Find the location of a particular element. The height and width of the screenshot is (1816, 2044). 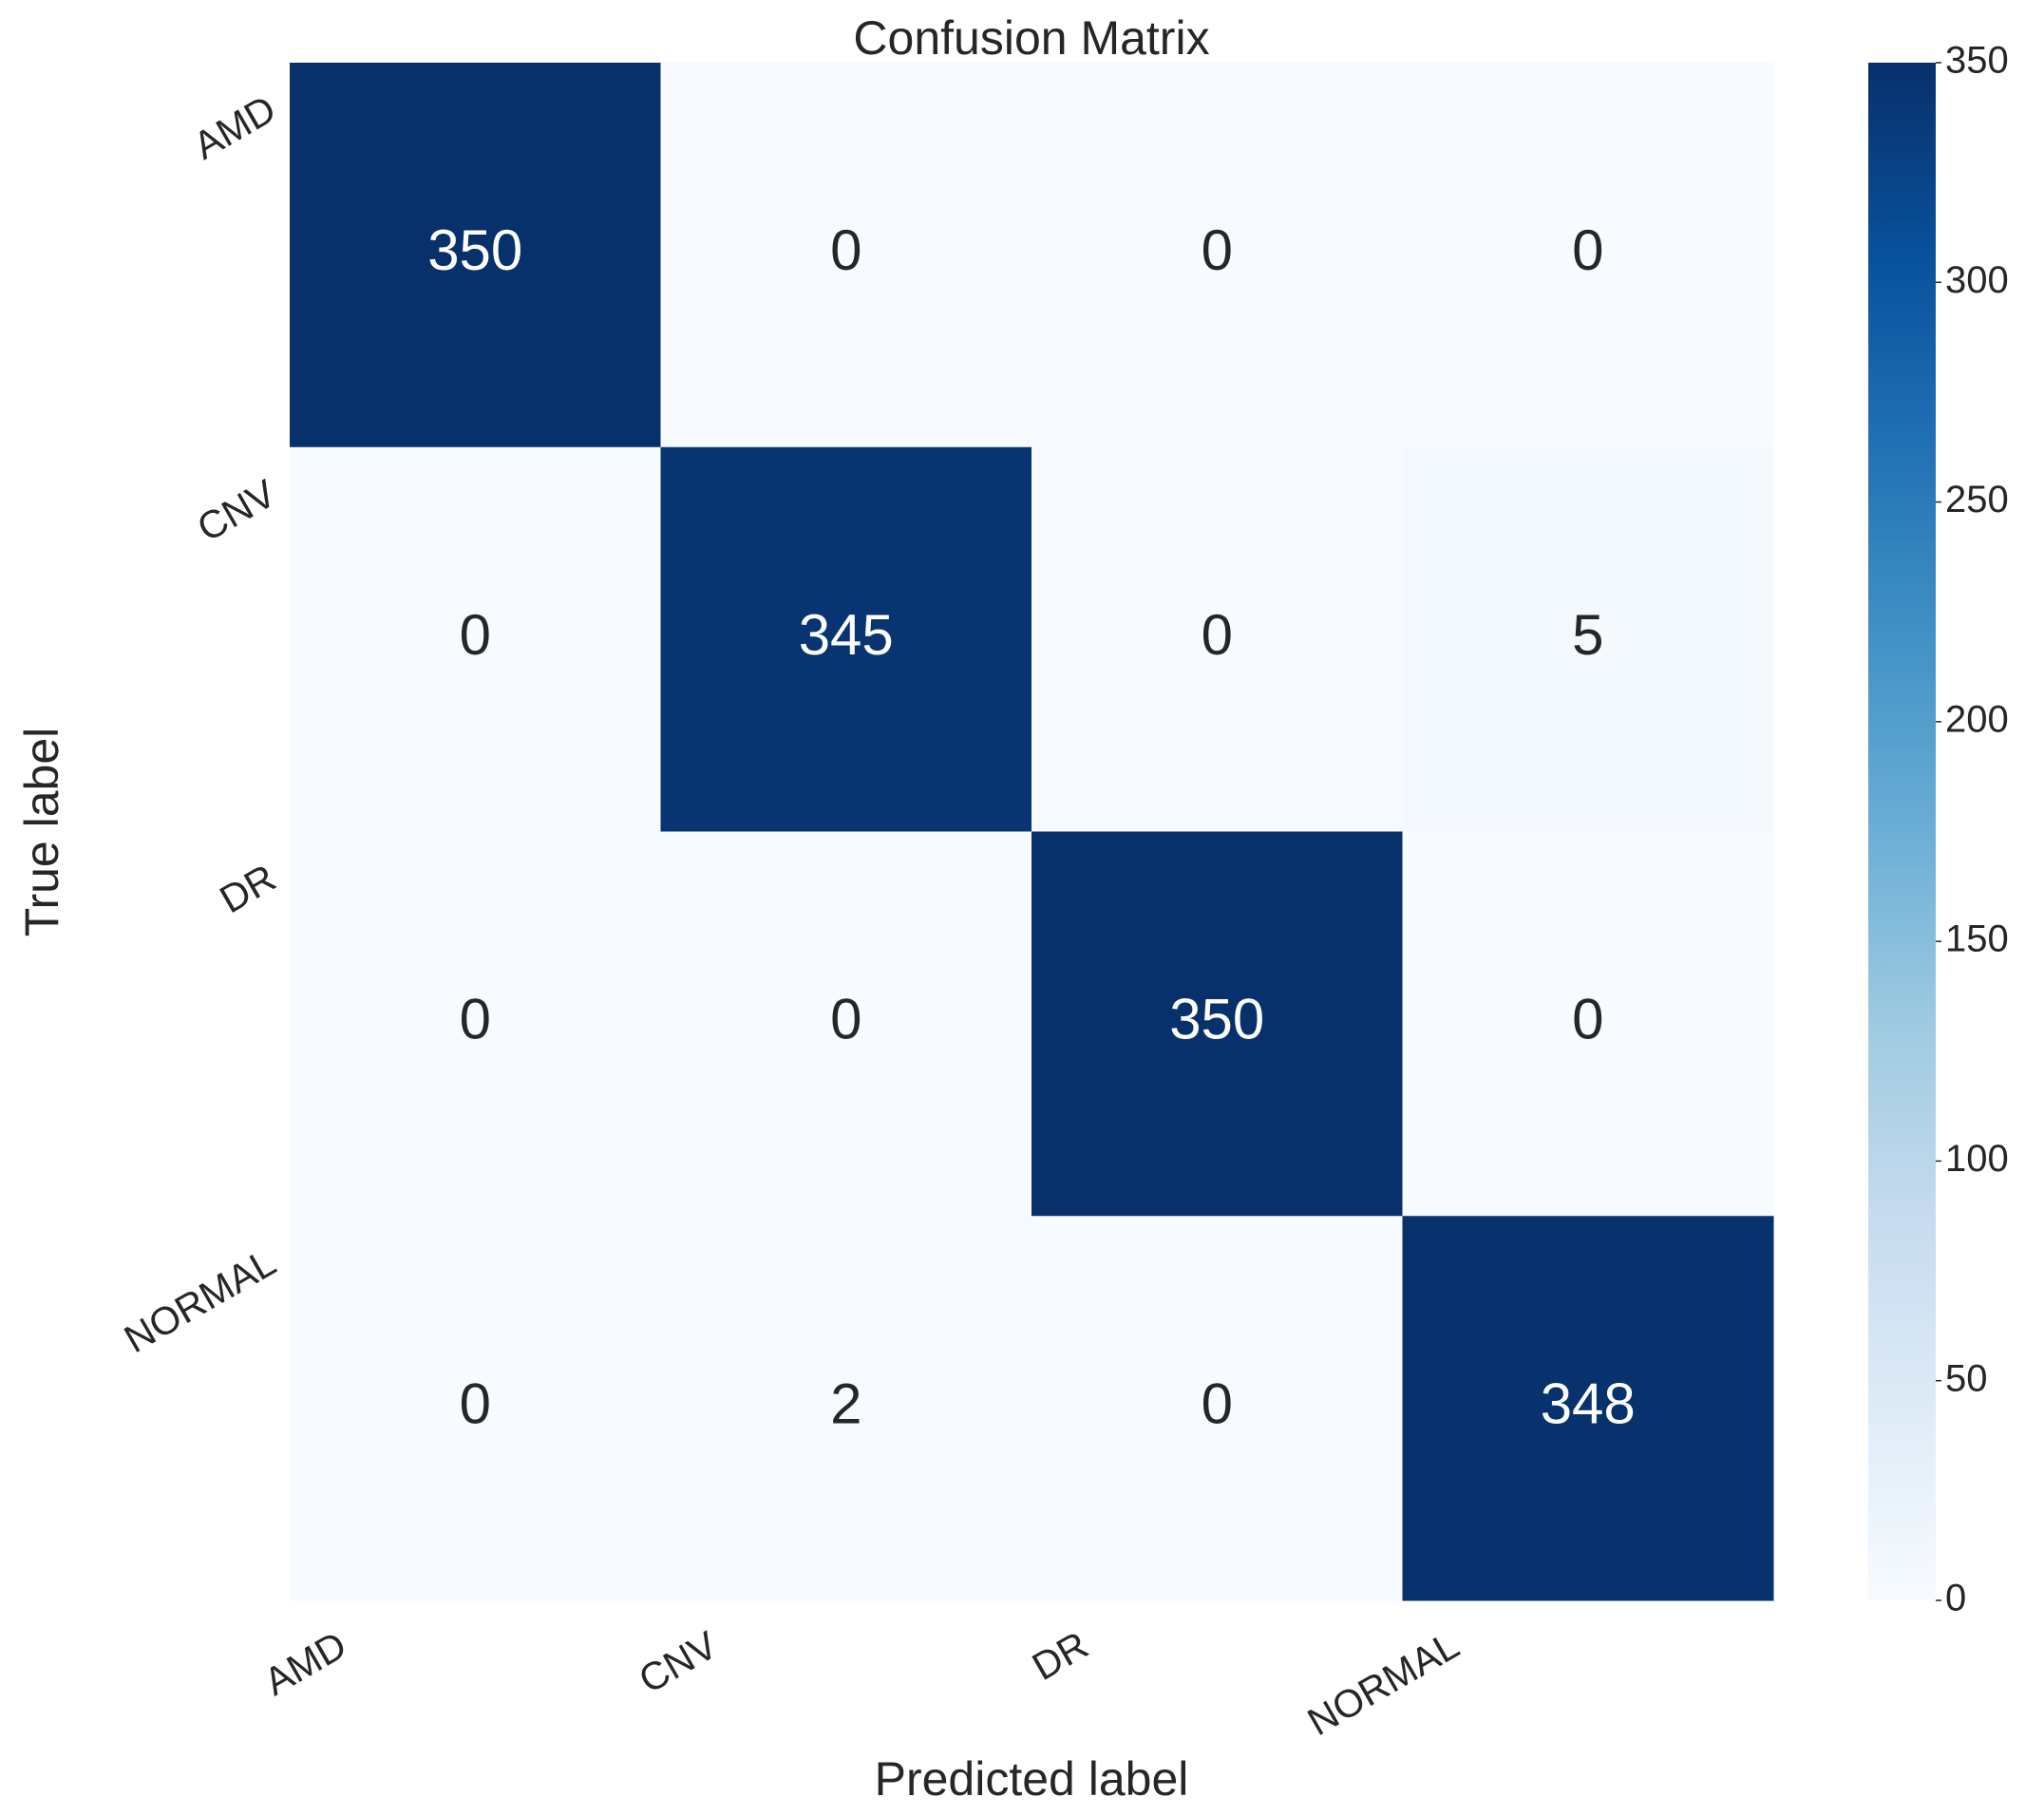

x-tick-label: DR is located at coordinates (1060, 1656).